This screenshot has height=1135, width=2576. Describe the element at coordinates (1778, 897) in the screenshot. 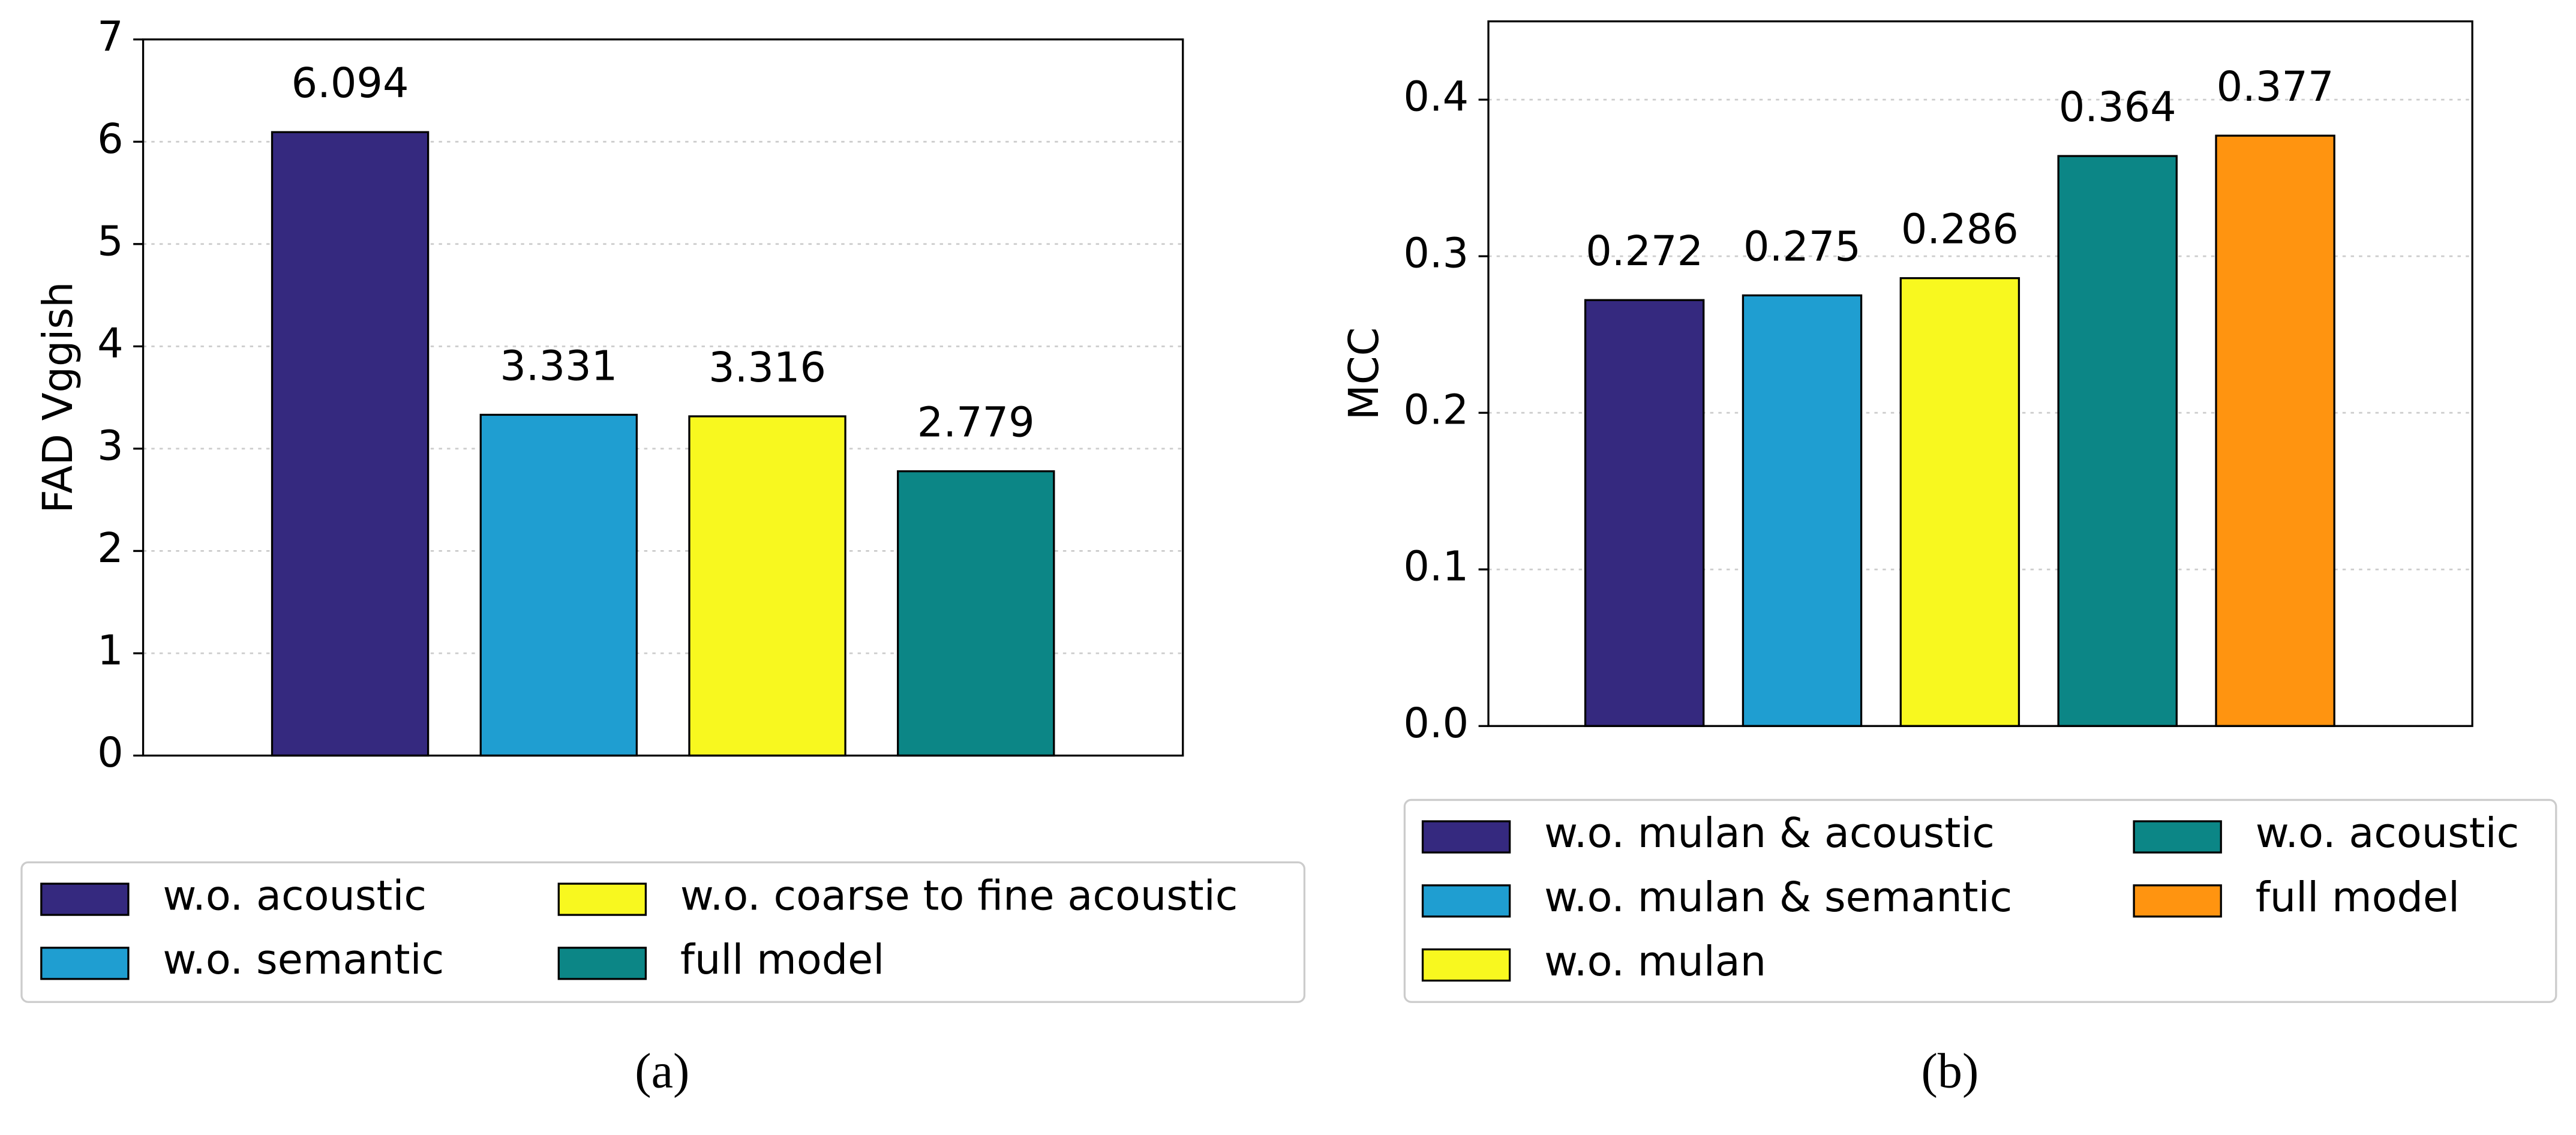

I see `legend-label: w.o. mulan & semantic` at that location.